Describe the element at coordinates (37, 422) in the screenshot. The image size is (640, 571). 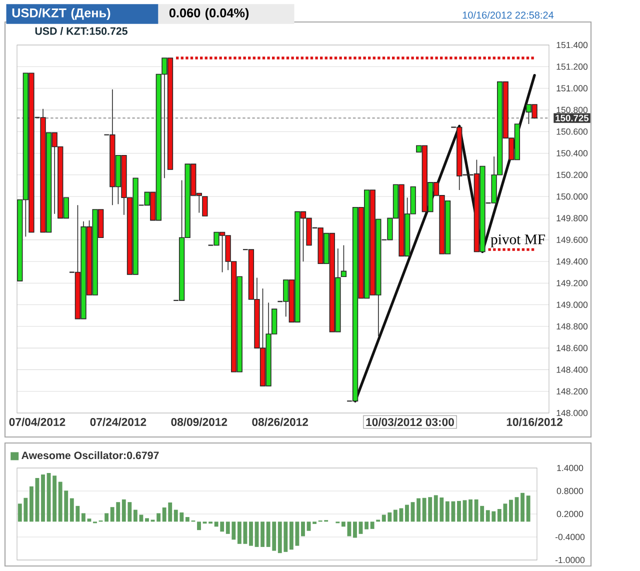
I see `x-tick-label: 07/04/2012` at that location.